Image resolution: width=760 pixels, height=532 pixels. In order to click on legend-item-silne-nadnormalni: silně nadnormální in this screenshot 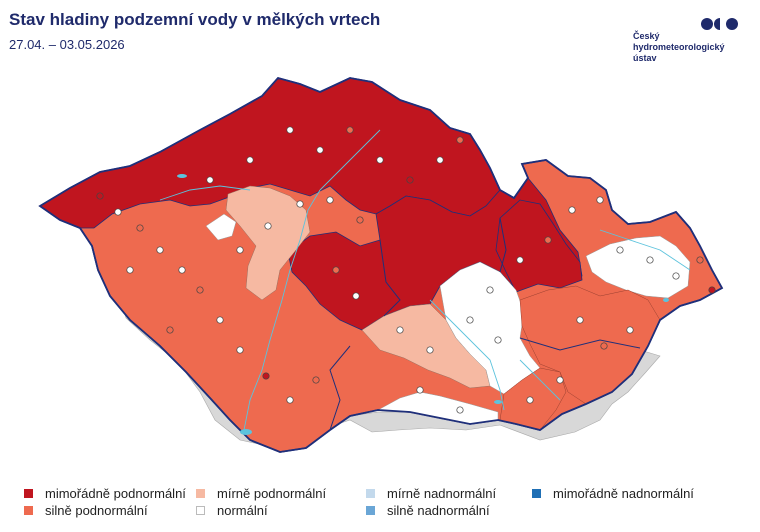, I will do `click(428, 510)`.